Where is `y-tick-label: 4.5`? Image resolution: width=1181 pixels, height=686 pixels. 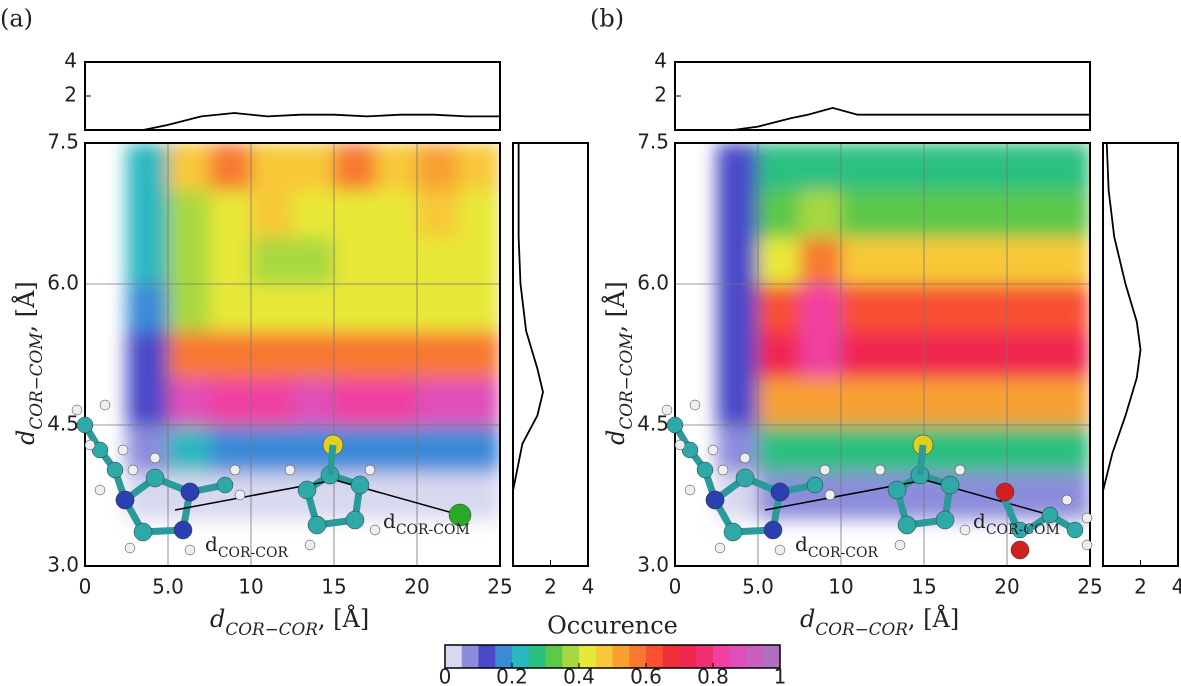 y-tick-label: 4.5 is located at coordinates (653, 424).